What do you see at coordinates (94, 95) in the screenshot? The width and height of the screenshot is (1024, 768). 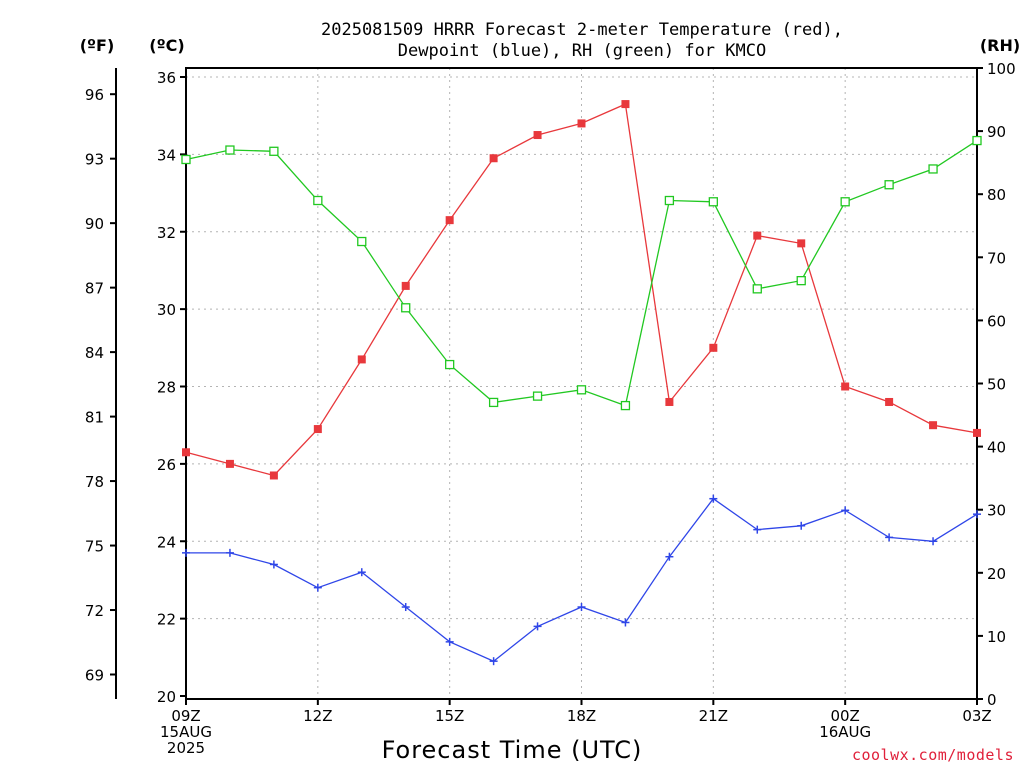 I see `fahrenheit-tick-label: 96` at bounding box center [94, 95].